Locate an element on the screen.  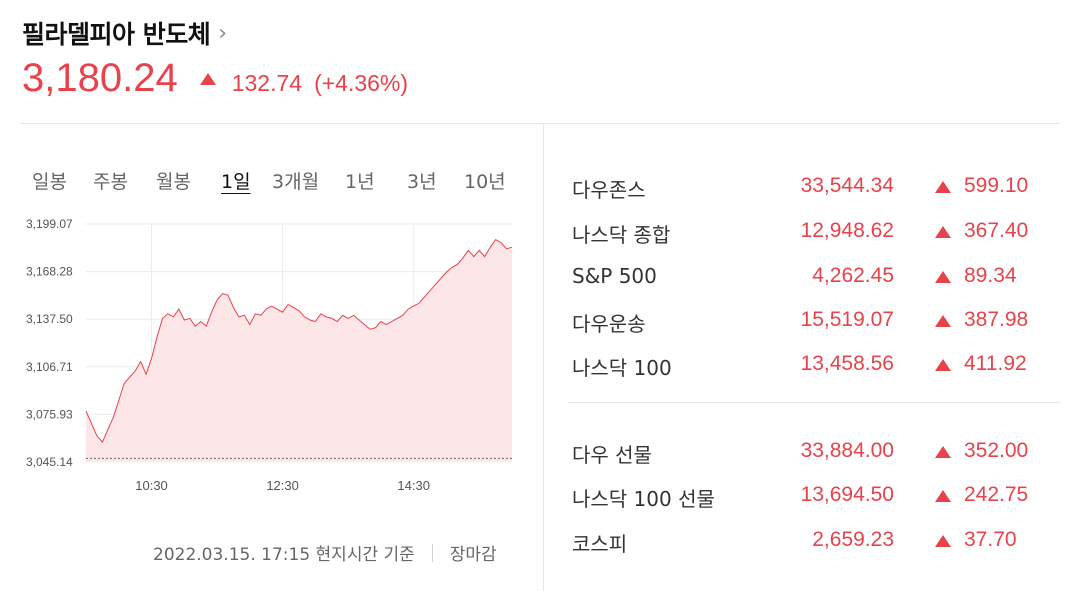
price-row: 3,180.24 132.74 (+4.36%) is located at coordinates (215, 78).